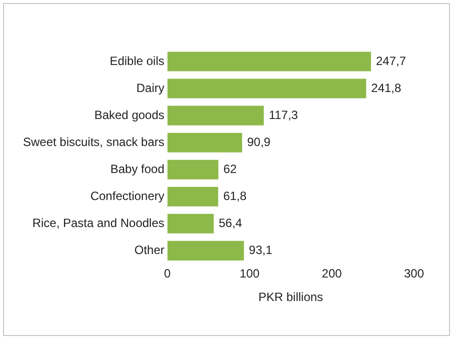  Describe the element at coordinates (260, 250) in the screenshot. I see `data-label: 93,1` at that location.